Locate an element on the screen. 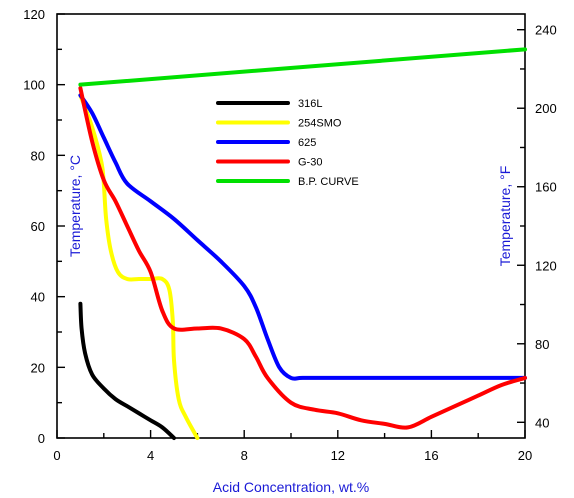  y-right-tick-label: 40 is located at coordinates (542, 422).